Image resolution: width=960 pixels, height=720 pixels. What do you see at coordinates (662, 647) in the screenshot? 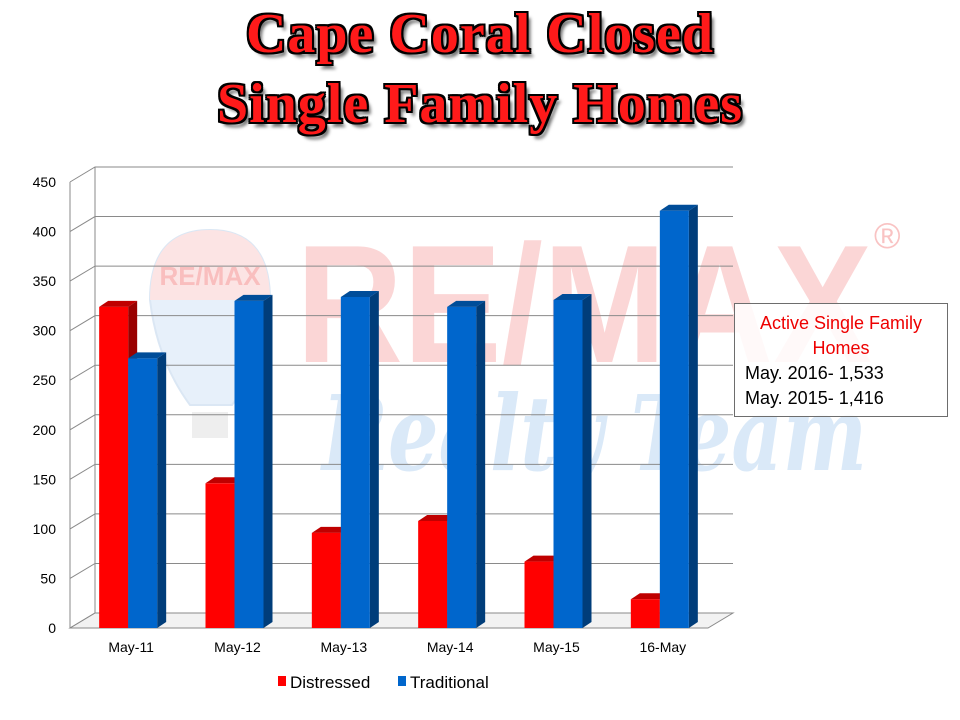
I see `x-tick-label: 16-May` at bounding box center [662, 647].